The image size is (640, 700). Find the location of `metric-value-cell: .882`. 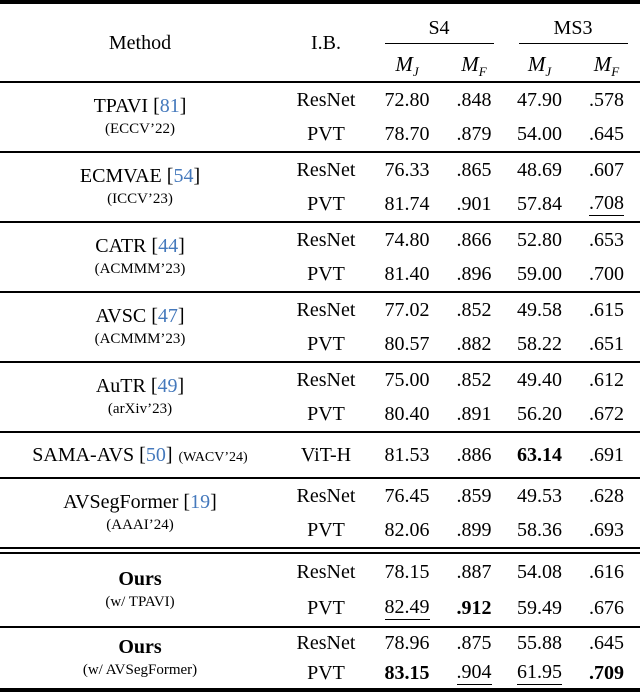

metric-value-cell: .882 is located at coordinates (474, 344).